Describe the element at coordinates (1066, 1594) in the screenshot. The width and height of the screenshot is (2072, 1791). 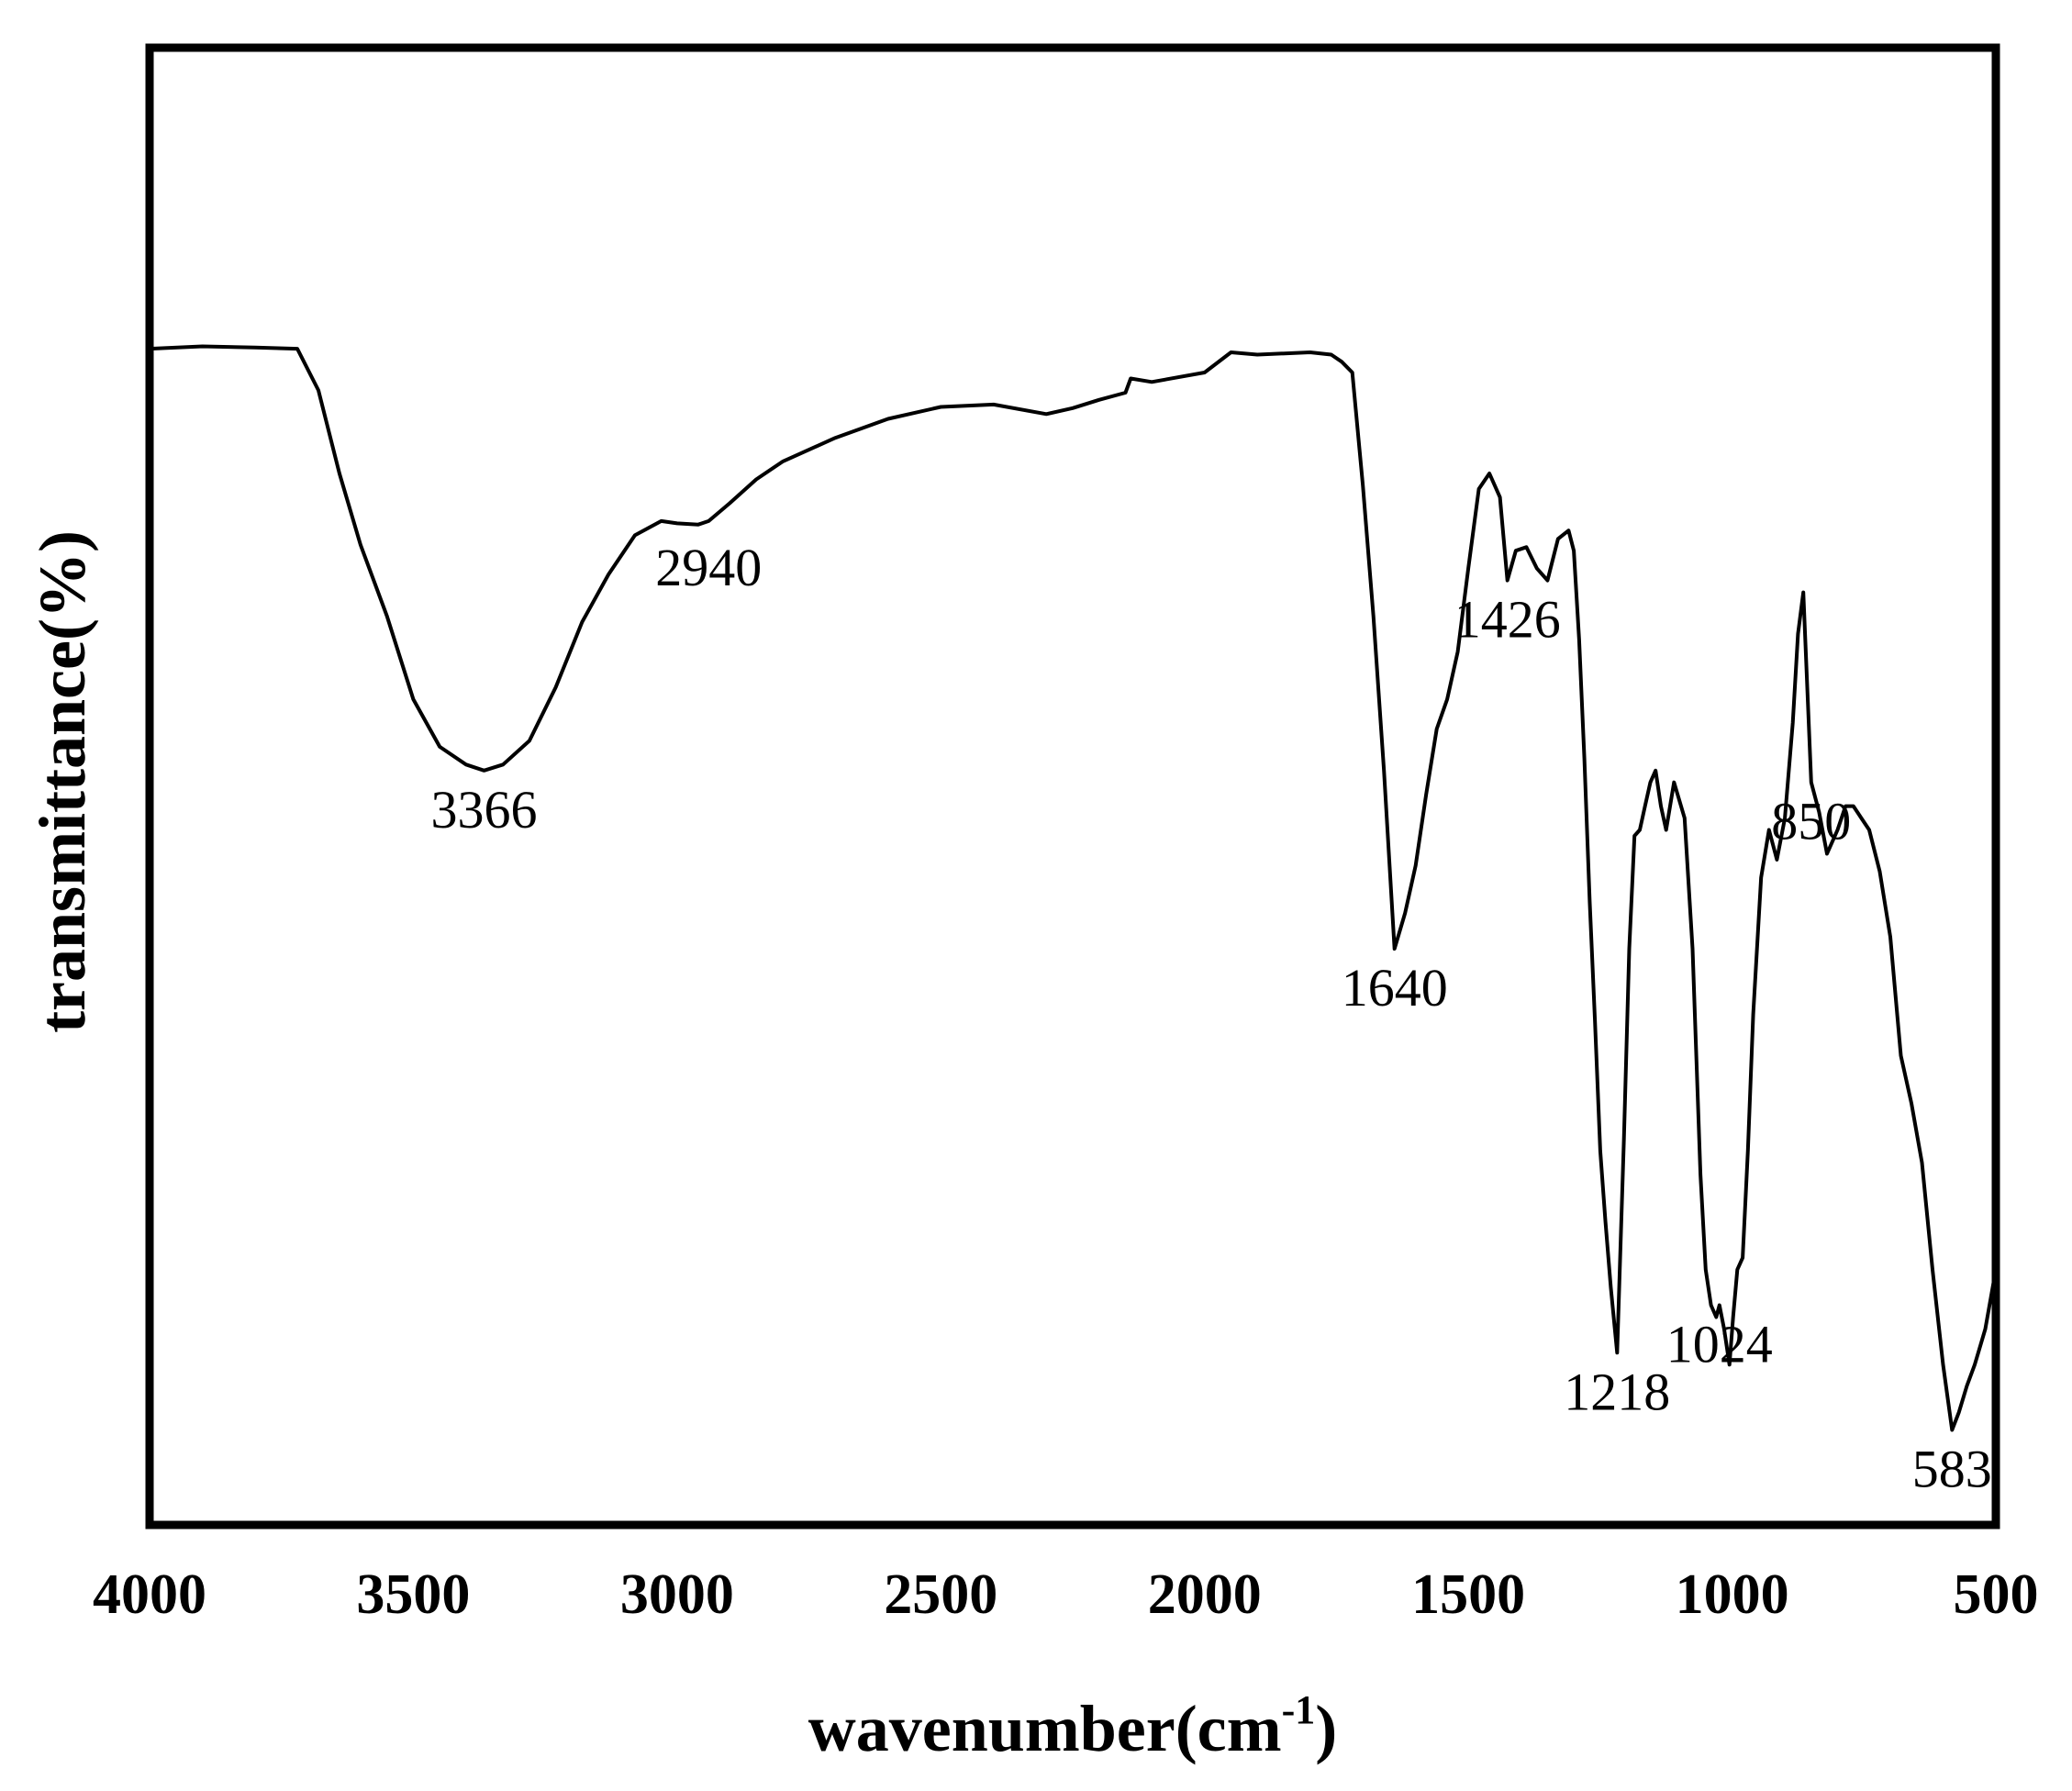
I see `x-axis-ticks: 4000 3500 3000 2500 2000 1500 1000 500` at that location.